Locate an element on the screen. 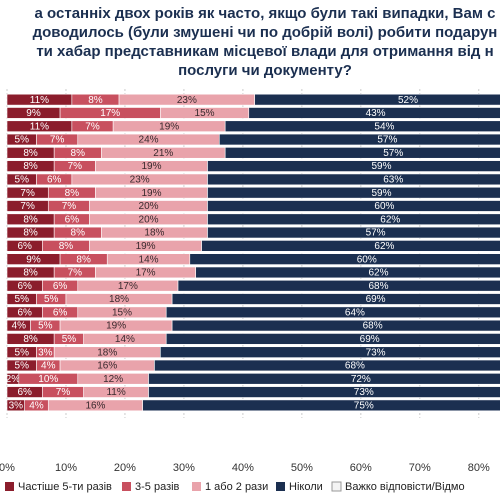 This screenshot has height=500, width=500. x-tick-label: 50% is located at coordinates (302, 468).